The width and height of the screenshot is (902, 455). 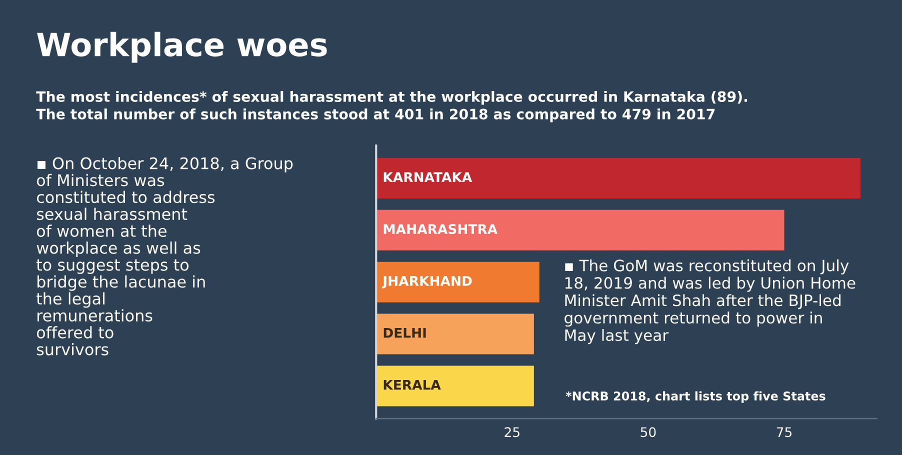 What do you see at coordinates (428, 177) in the screenshot?
I see `y-tick-label: KARNATAKA` at bounding box center [428, 177].